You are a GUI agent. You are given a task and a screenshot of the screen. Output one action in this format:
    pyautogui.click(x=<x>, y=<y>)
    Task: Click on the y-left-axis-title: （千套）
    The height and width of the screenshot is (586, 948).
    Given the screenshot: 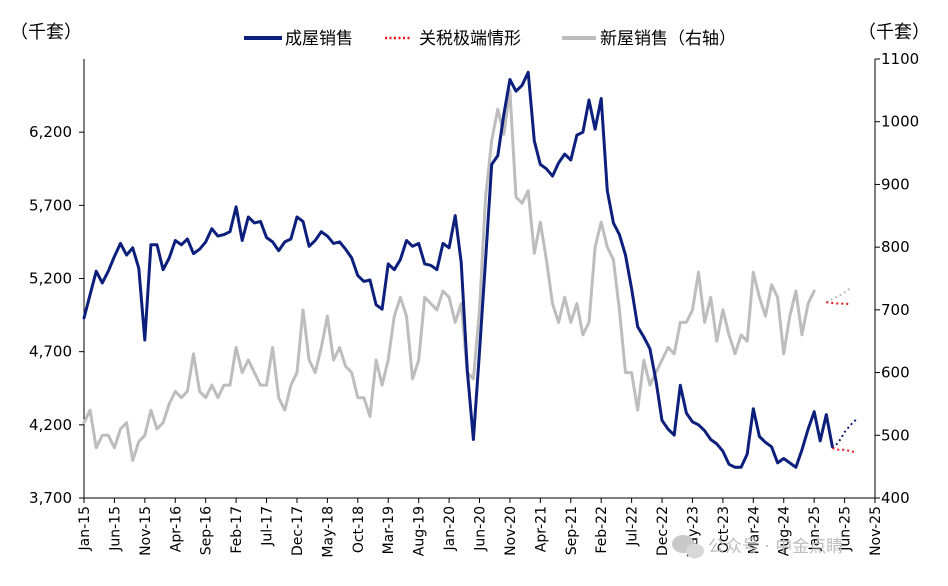 What is the action you would take?
    pyautogui.click(x=46, y=32)
    